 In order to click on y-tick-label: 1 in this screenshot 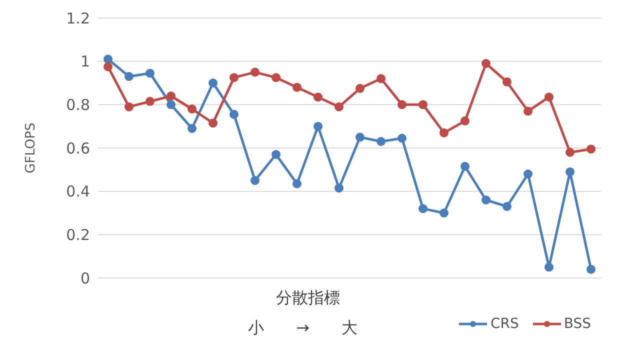, I will do `click(85, 61)`.